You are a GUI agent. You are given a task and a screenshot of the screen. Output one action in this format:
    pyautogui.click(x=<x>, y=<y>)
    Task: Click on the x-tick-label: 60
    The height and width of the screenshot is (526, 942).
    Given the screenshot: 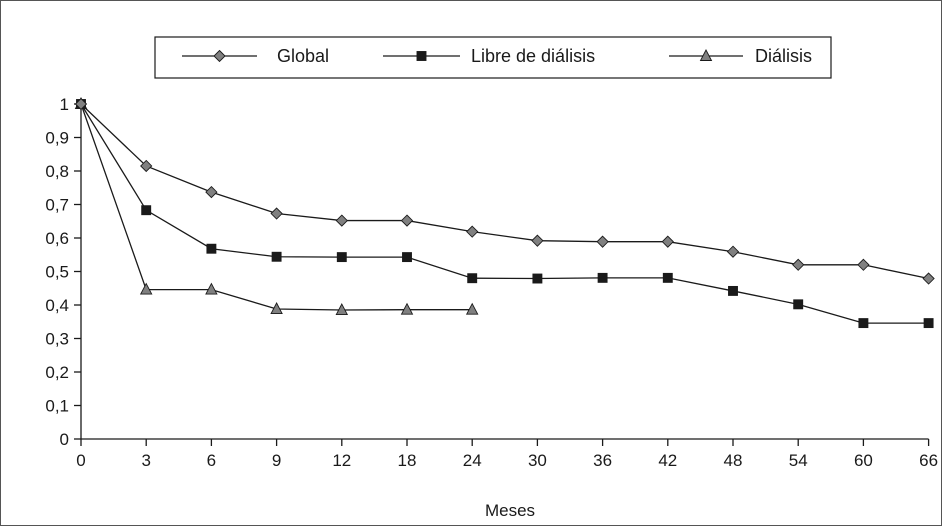 What is the action you would take?
    pyautogui.click(x=863, y=460)
    